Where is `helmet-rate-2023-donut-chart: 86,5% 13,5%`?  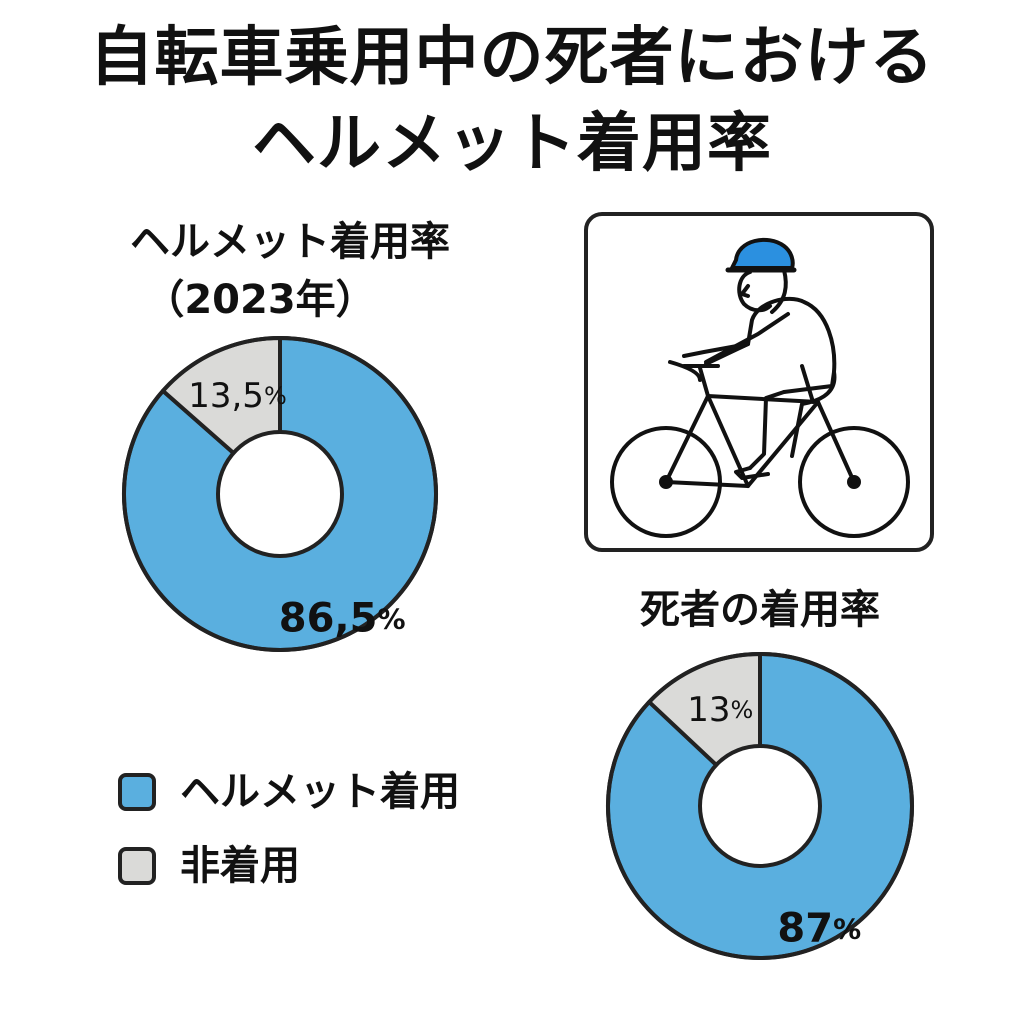
helmet-rate-2023-donut-chart: 86,5% 13,5% is located at coordinates (280, 494).